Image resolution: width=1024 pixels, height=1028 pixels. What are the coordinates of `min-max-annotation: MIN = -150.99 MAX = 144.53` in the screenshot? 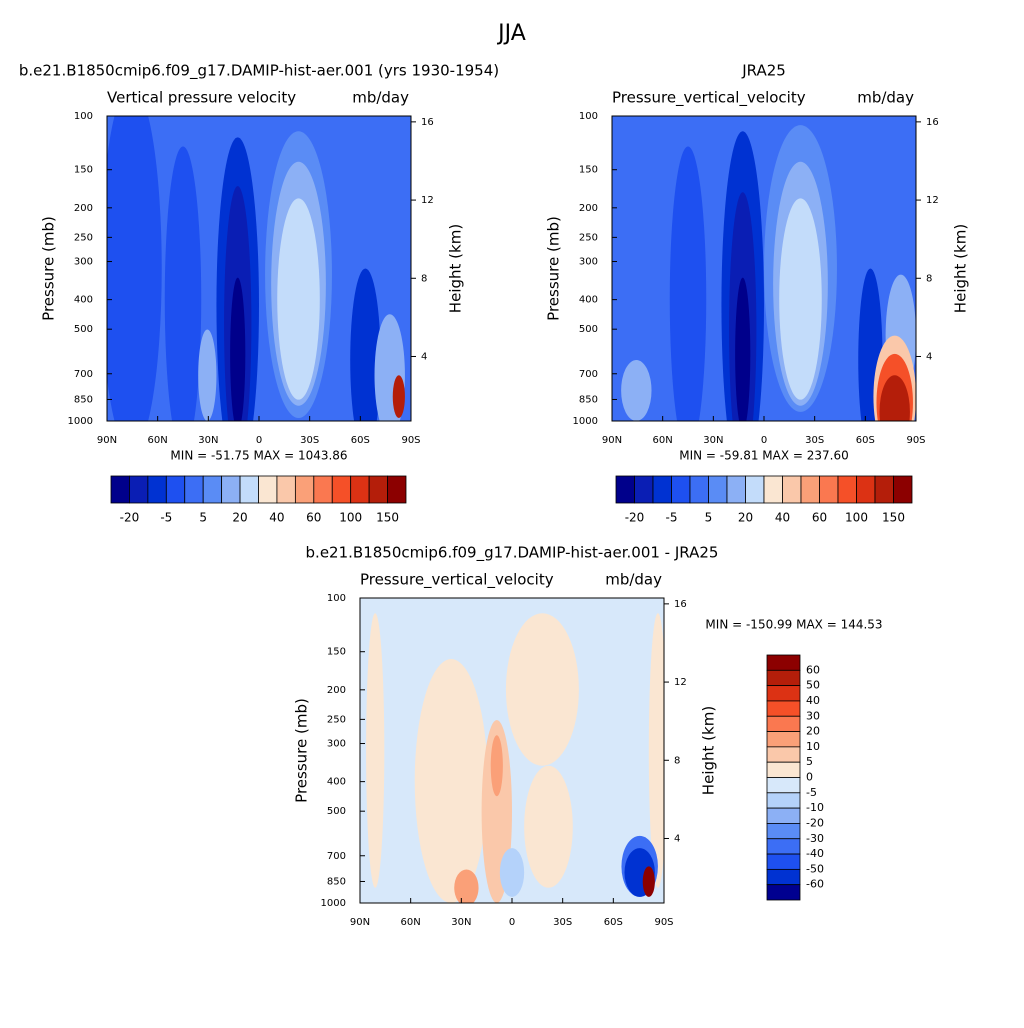 It's located at (793, 625).